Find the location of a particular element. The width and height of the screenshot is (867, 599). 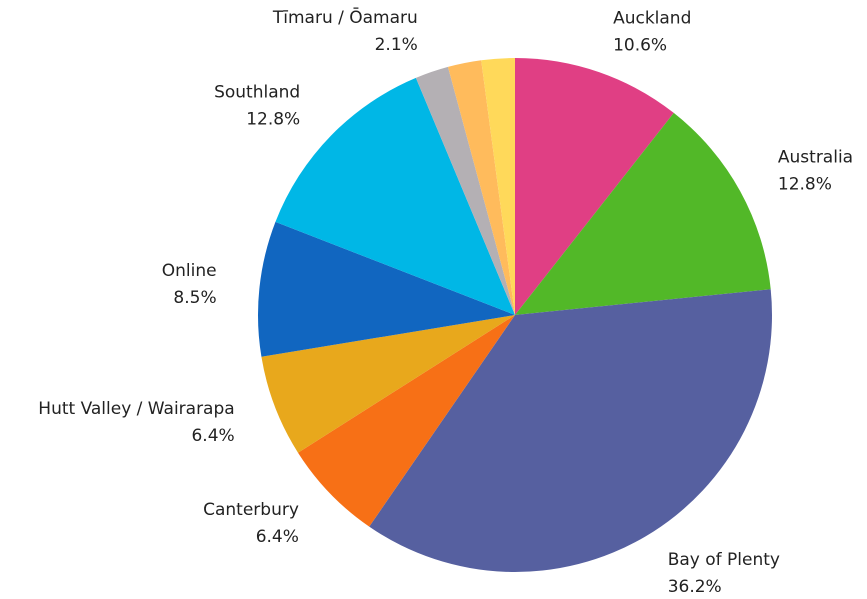

slice-value: 2.1% is located at coordinates (396, 45).